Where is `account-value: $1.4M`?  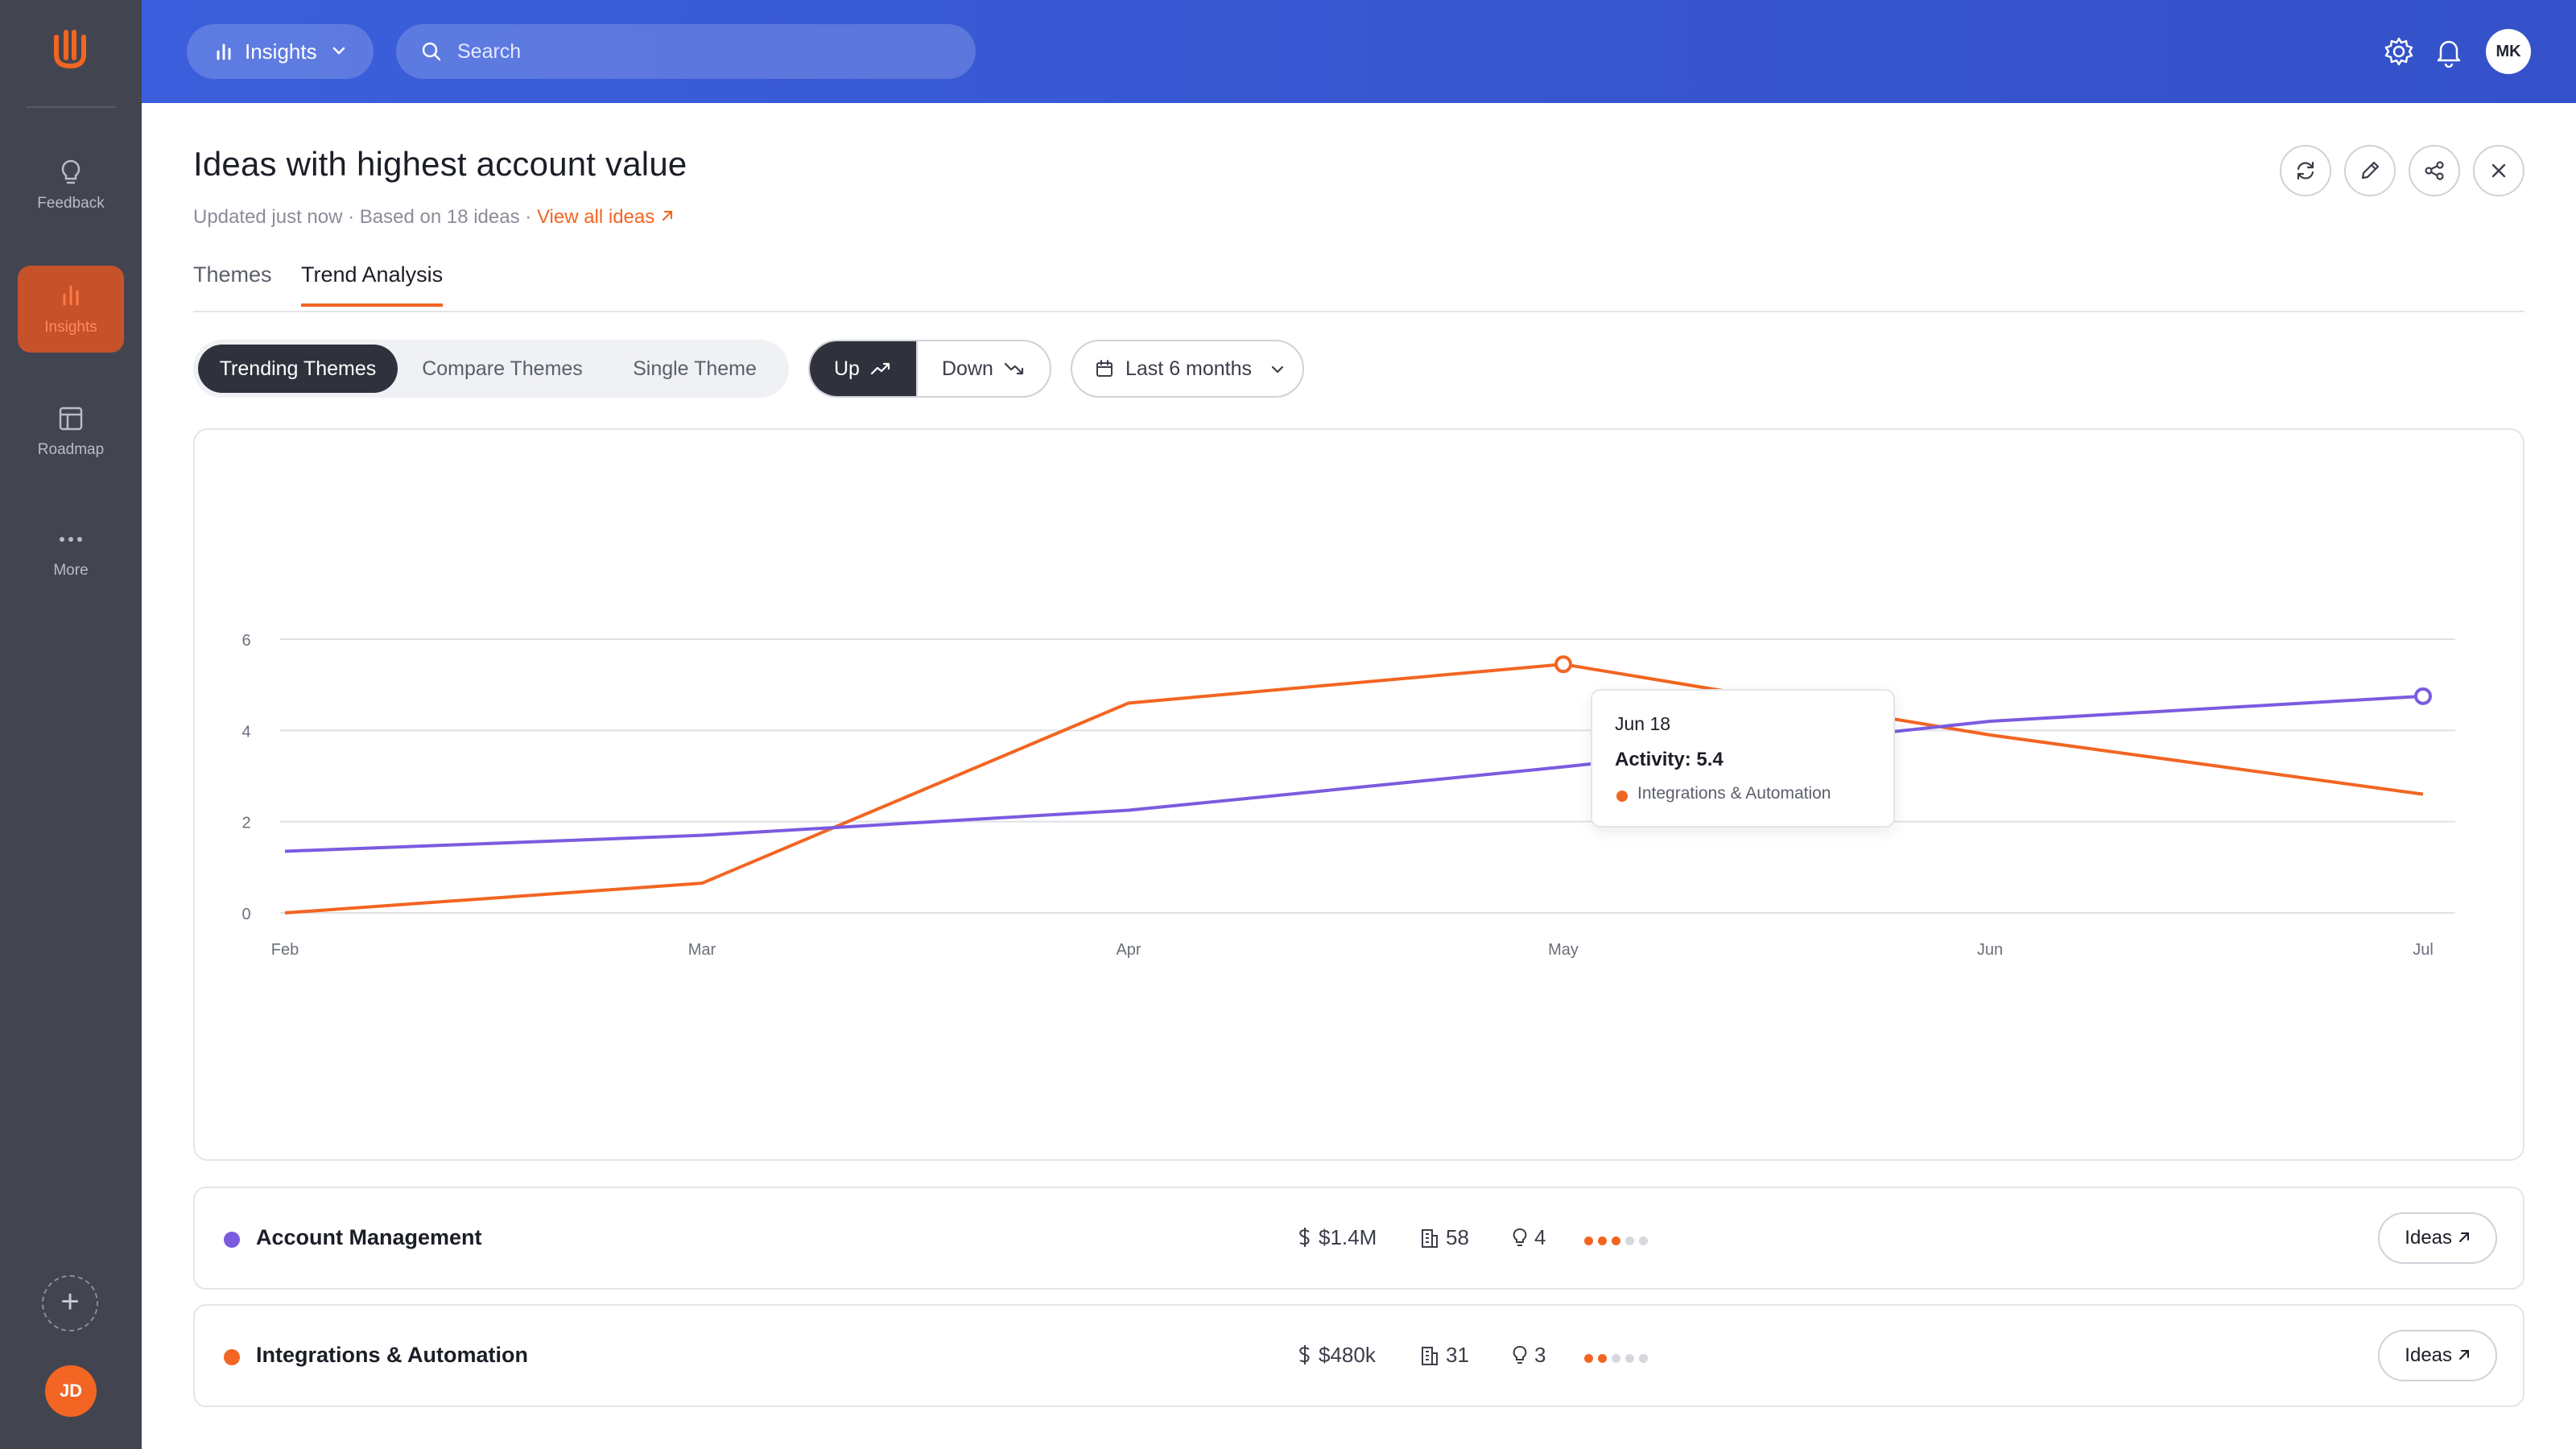
account-value: $1.4M is located at coordinates (1348, 1237).